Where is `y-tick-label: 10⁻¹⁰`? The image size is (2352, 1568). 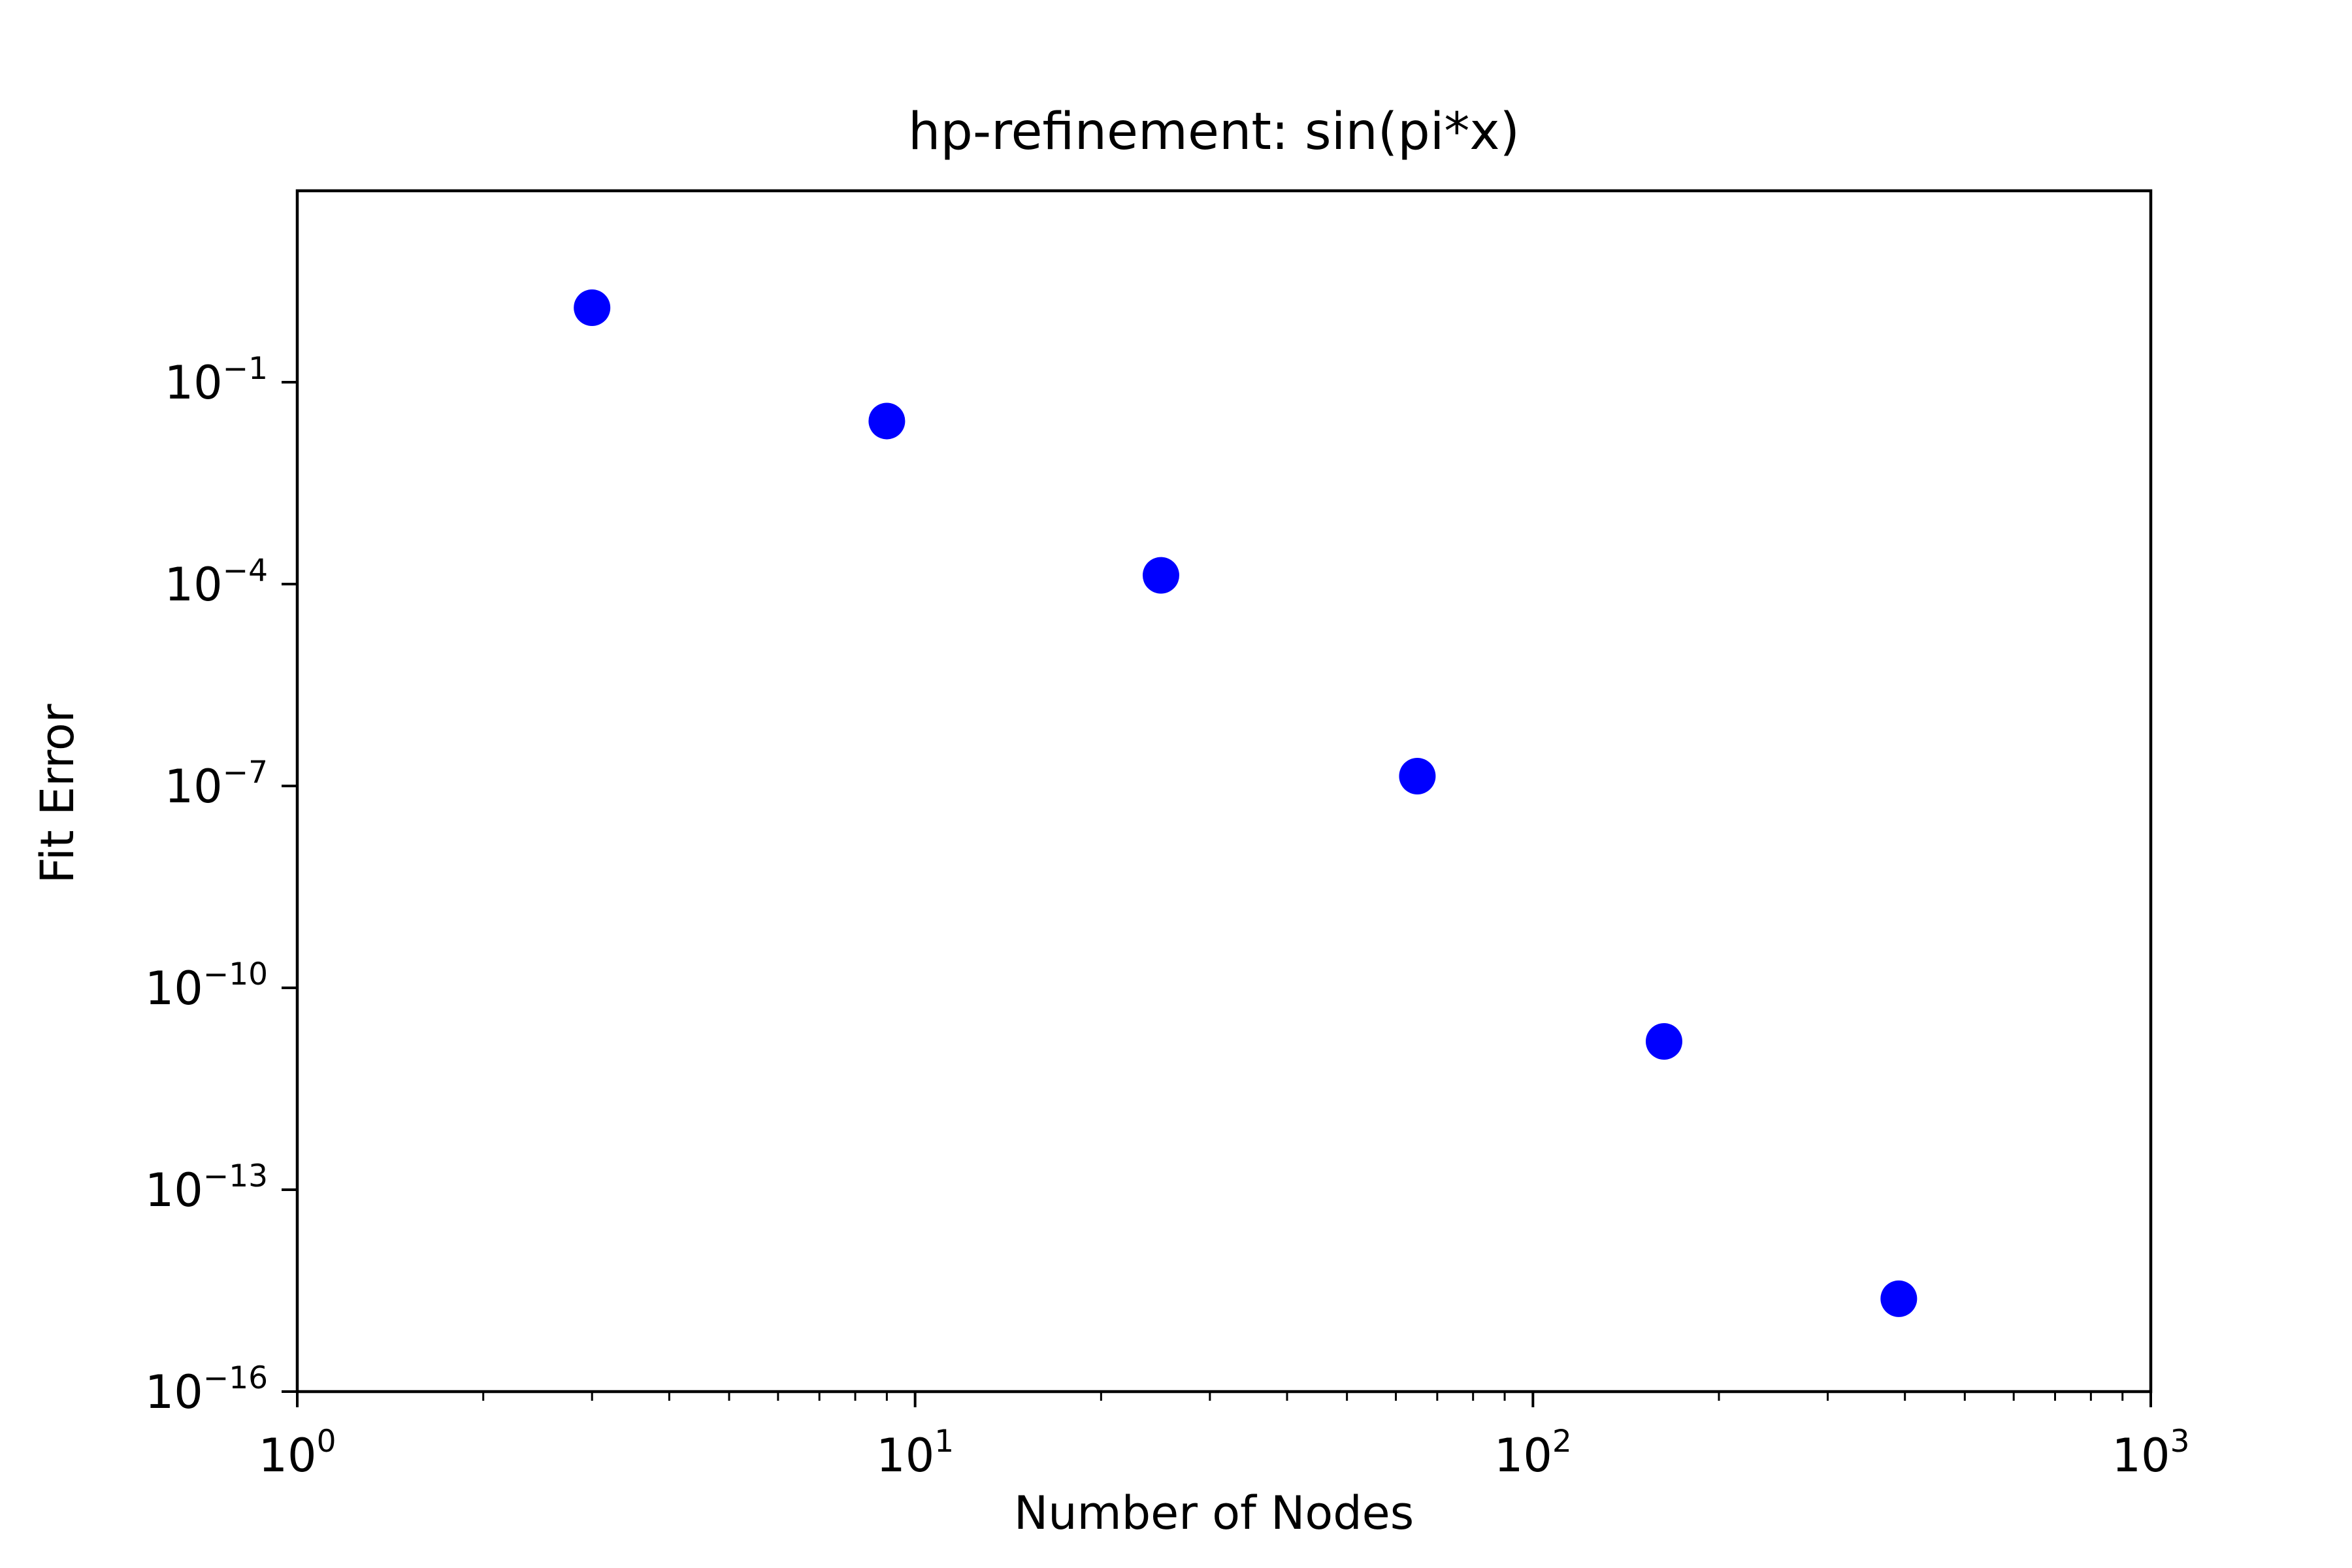 y-tick-label: 10⁻¹⁰ is located at coordinates (206, 985).